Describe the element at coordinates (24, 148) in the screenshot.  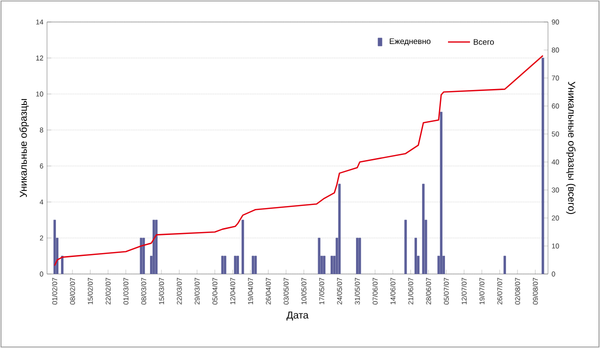
I see `y-axis-title: Уникальные образцы` at that location.